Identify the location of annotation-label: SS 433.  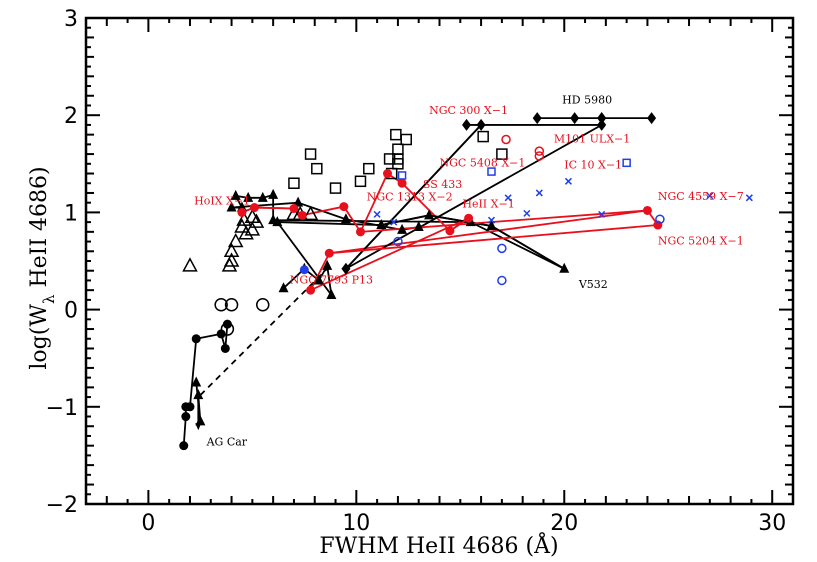
(442, 184).